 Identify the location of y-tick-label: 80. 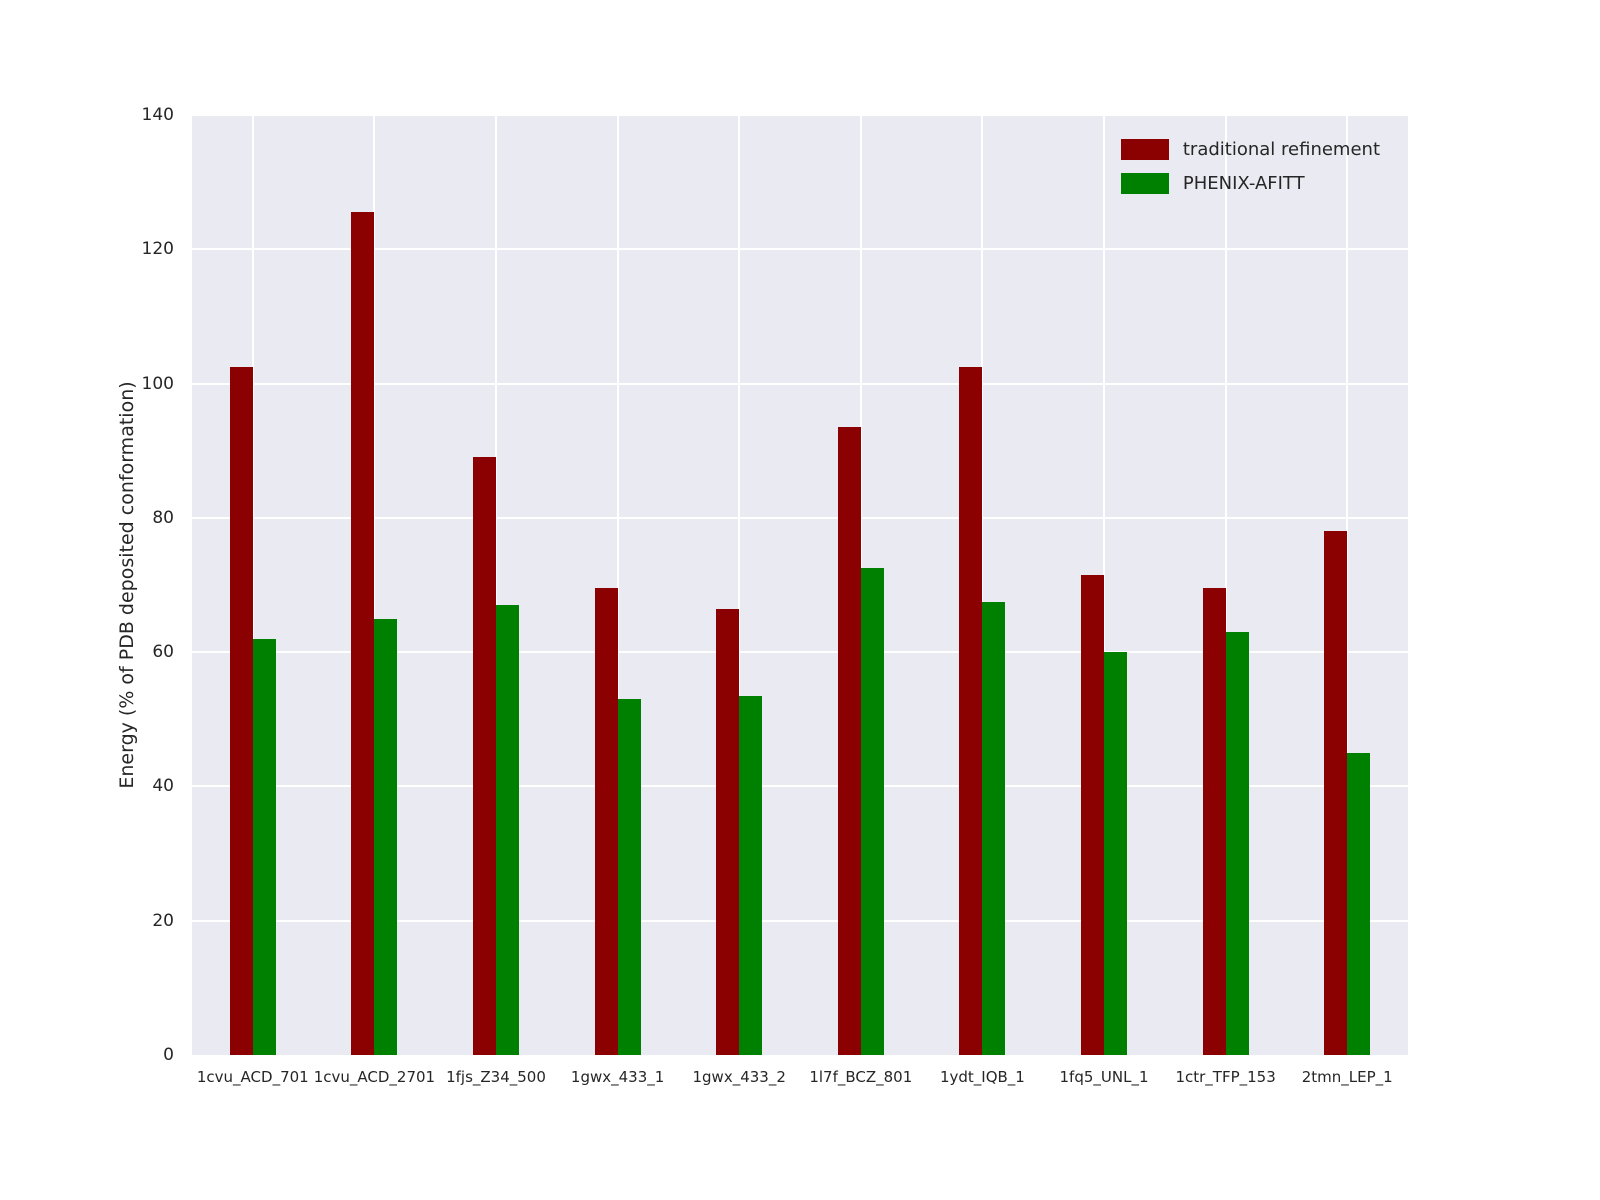
(163, 517).